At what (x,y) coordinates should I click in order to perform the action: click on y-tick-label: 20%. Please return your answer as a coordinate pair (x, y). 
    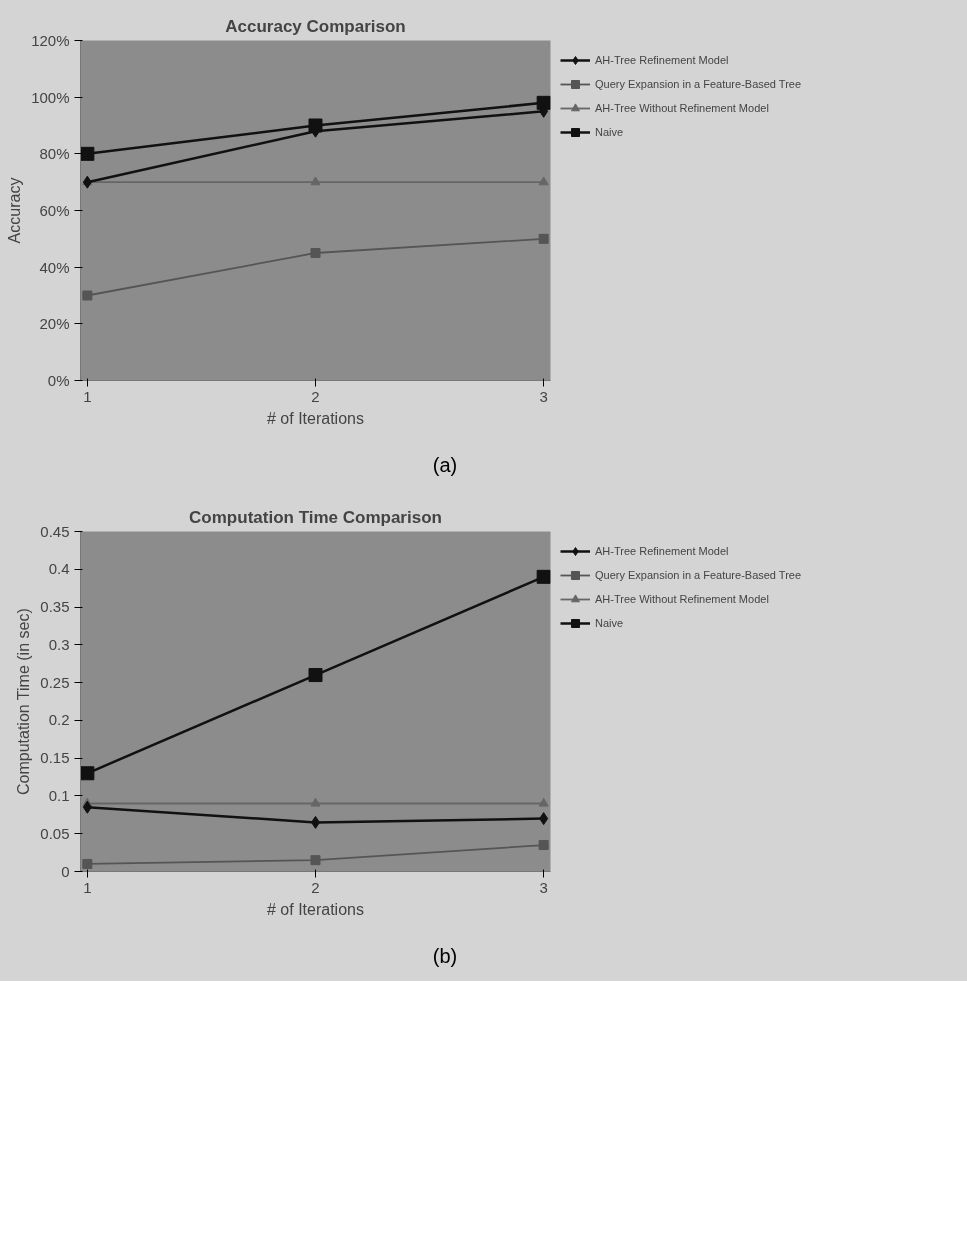
    Looking at the image, I should click on (54, 324).